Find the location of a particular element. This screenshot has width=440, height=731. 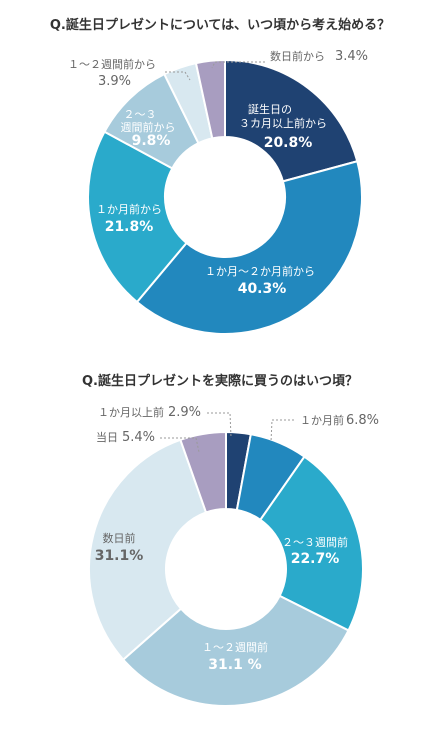

slice-value-label: 22.7% is located at coordinates (315, 559).